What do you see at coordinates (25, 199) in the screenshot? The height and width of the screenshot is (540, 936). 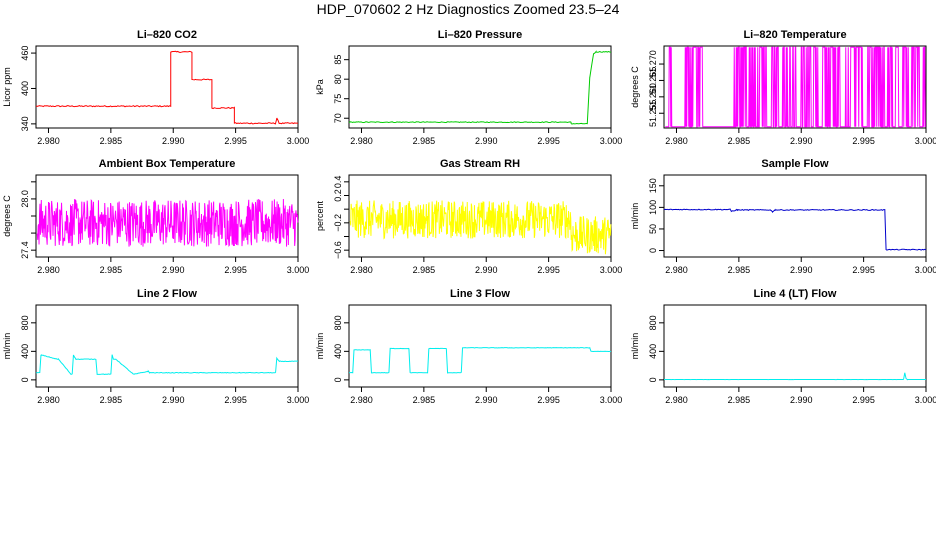 I see `y-tick-label: 28.0` at bounding box center [25, 199].